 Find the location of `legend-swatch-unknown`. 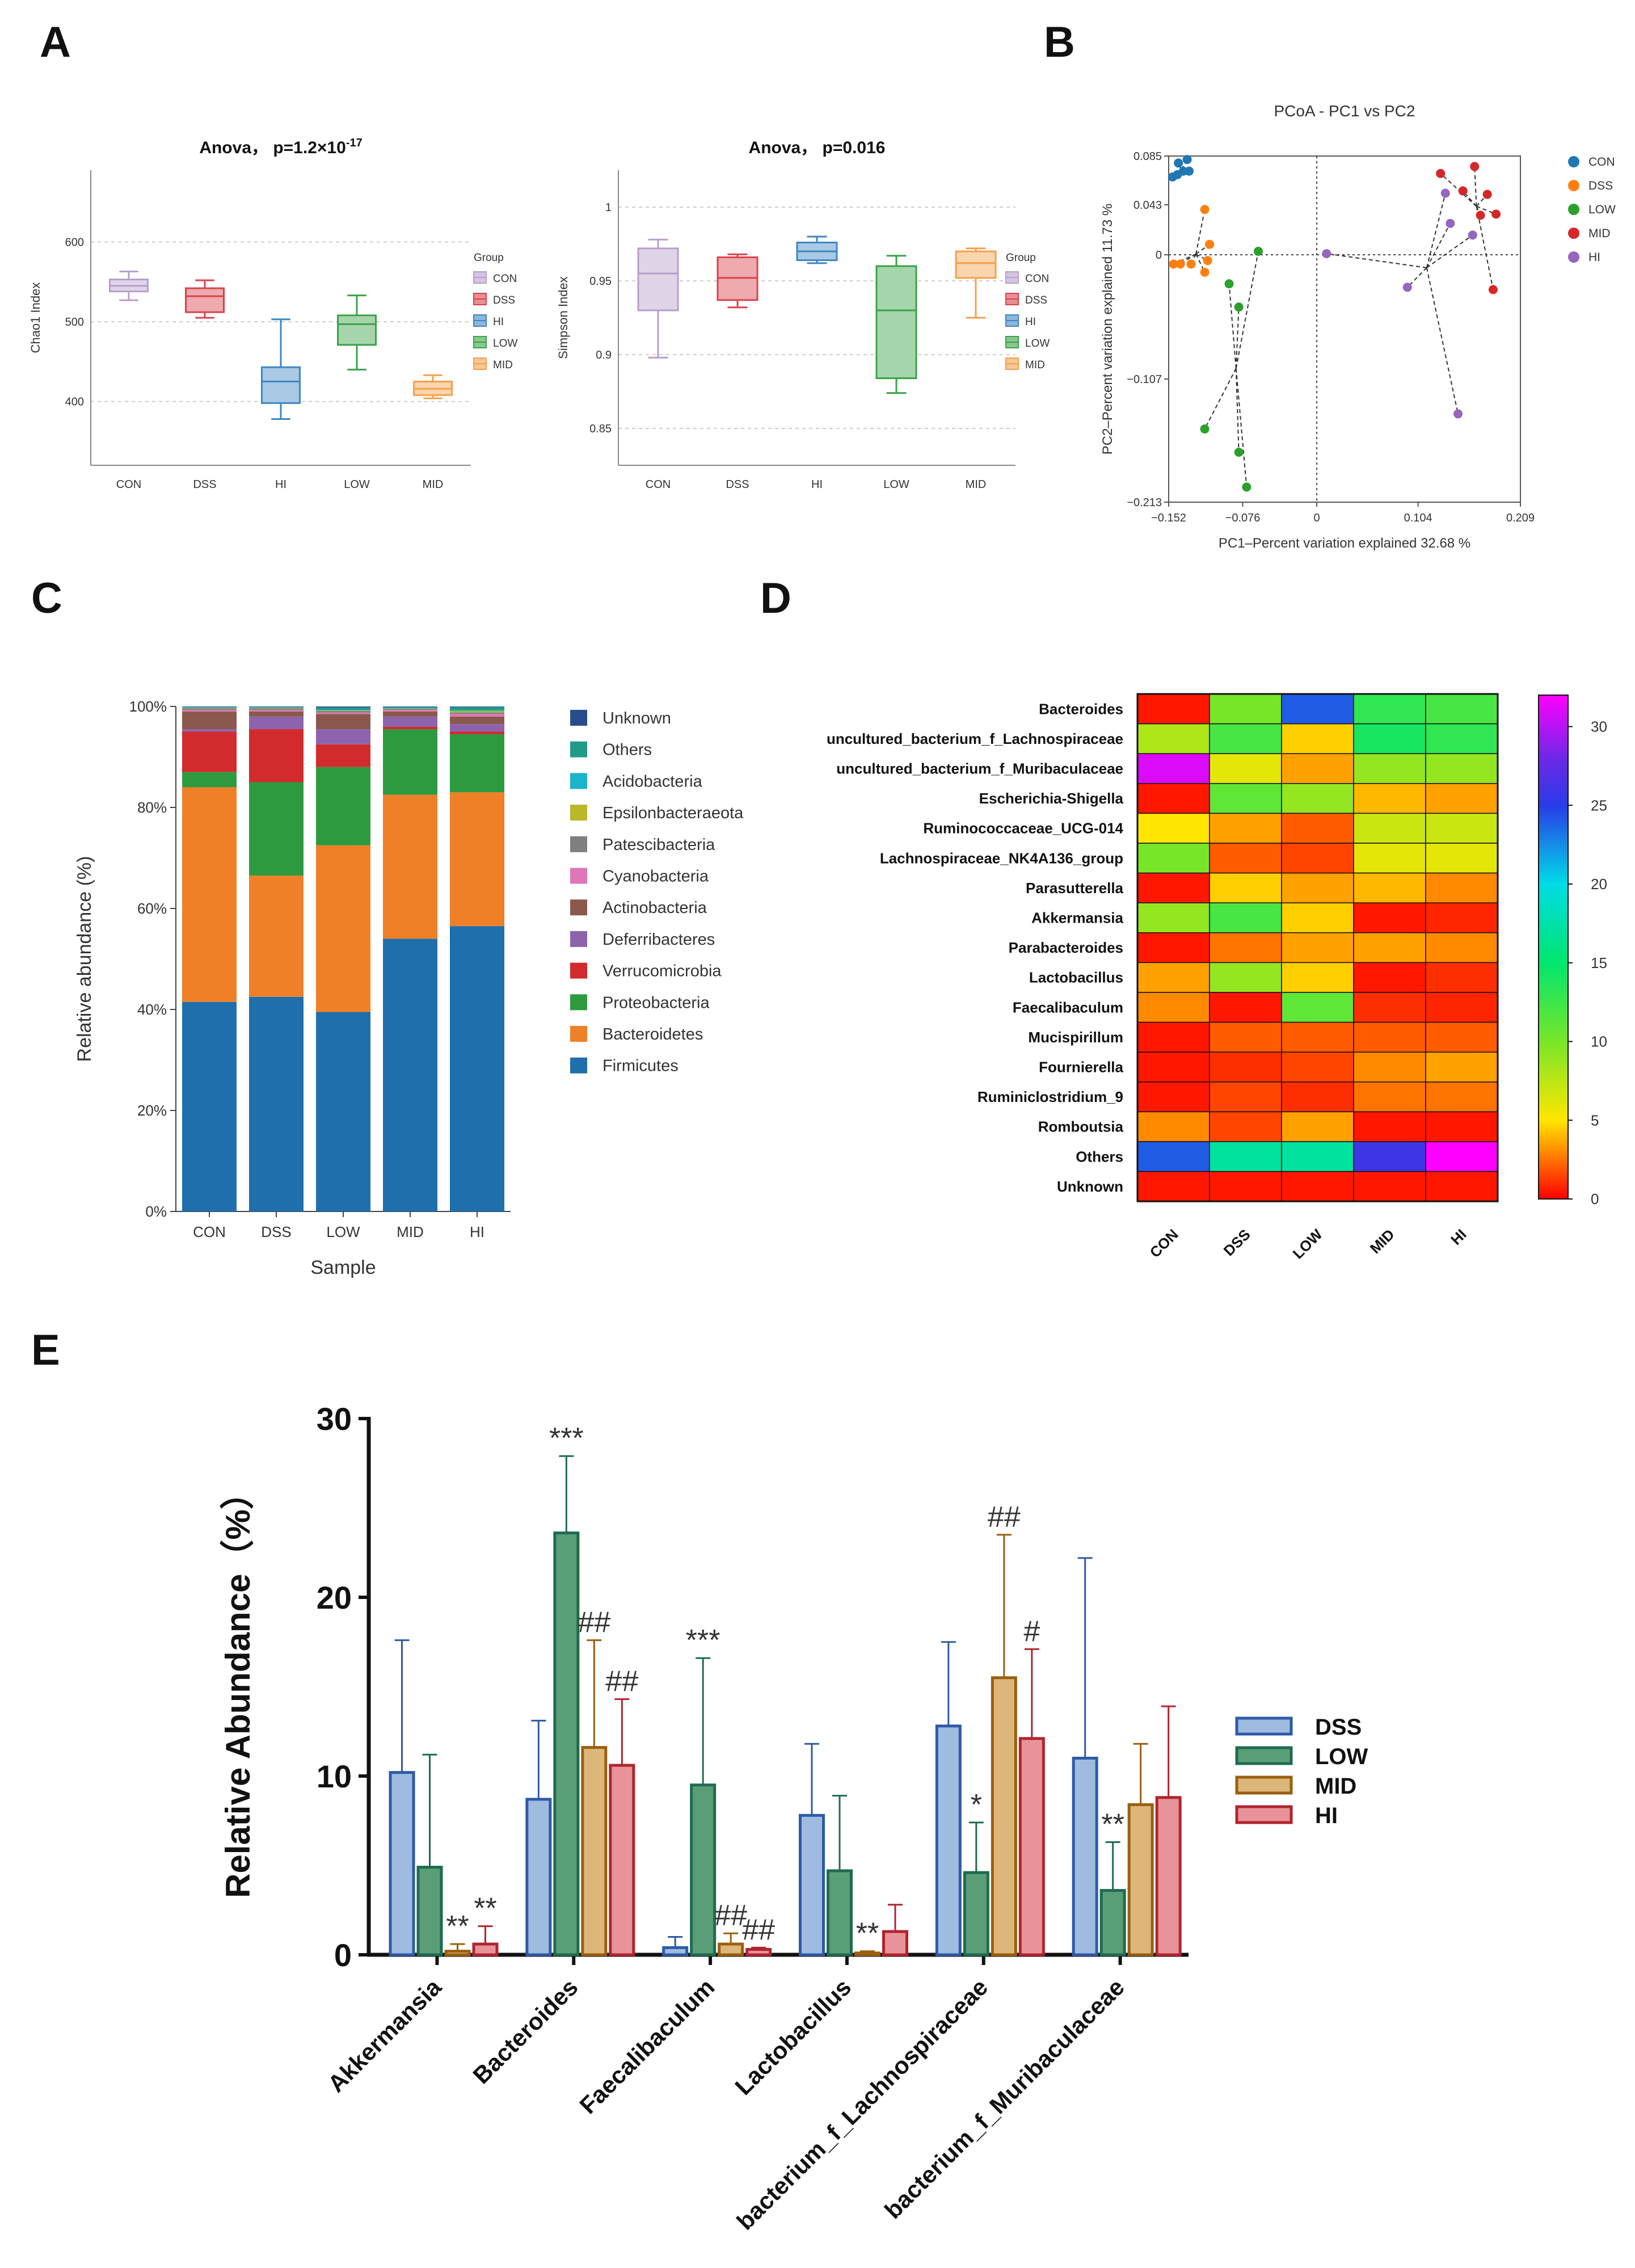

legend-swatch-unknown is located at coordinates (578, 718).